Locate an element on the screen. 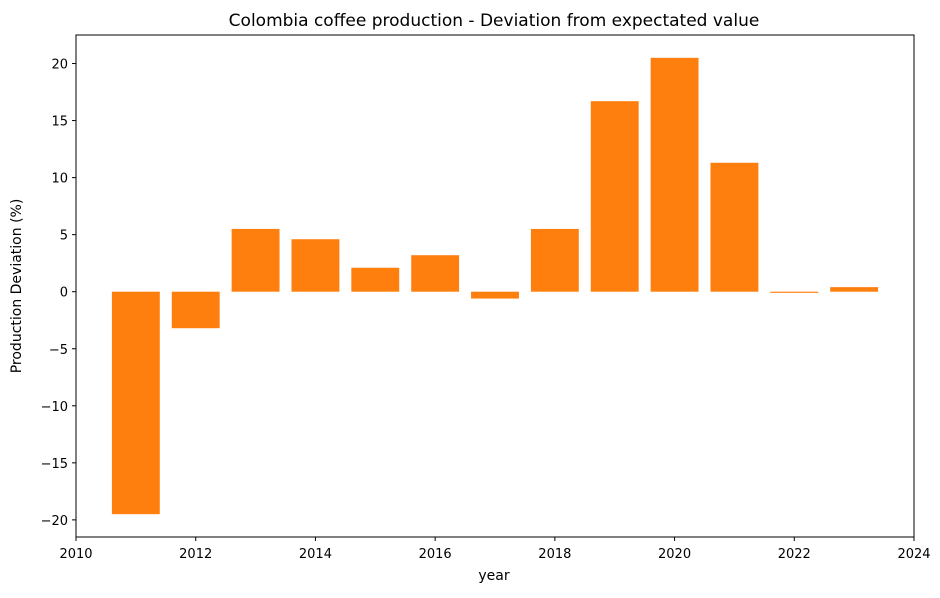  bar-2022 is located at coordinates (794, 292).